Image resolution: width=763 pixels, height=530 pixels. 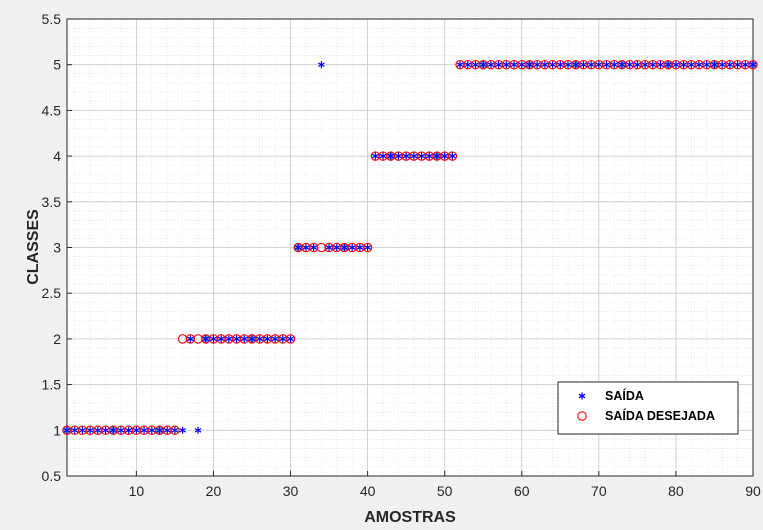 I want to click on x-axis-ticks: 10 20 30 40 50 60 70 80 90, so click(x=445, y=485).